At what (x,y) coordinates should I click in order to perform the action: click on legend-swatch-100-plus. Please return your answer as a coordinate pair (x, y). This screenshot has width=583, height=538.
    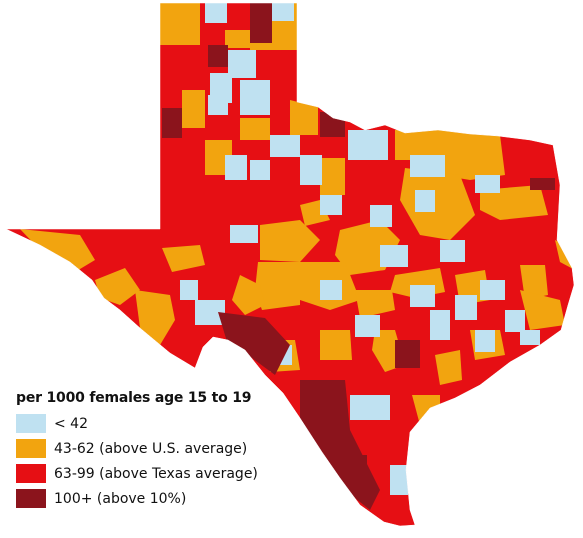
    Looking at the image, I should click on (31, 498).